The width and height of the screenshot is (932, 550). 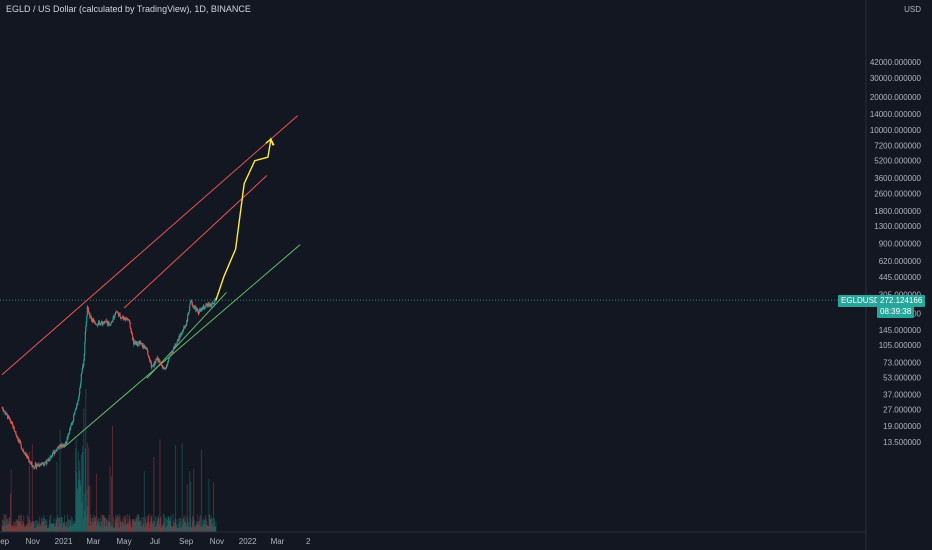 I want to click on price-tick-label: 13.500000, so click(x=902, y=442).